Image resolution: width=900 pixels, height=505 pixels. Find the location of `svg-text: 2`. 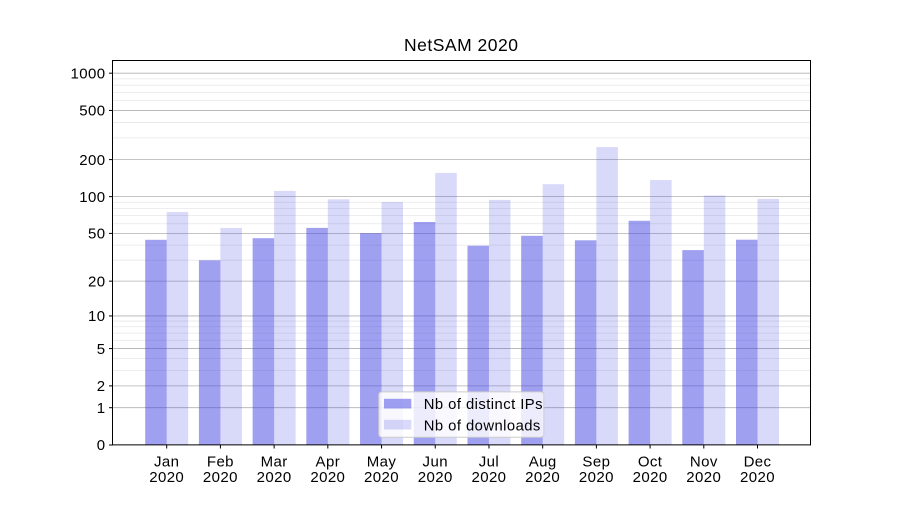

svg-text: 2 is located at coordinates (101, 386).